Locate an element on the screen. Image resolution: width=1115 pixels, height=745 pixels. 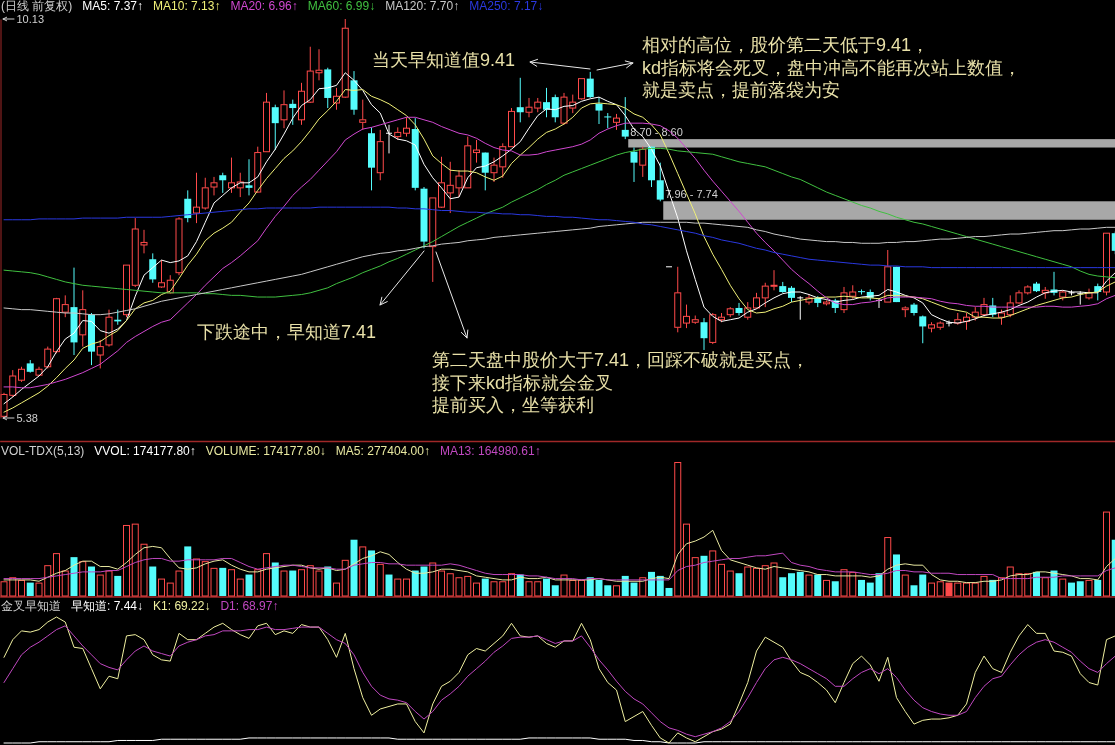
text: MA10: 7.13↑ is located at coordinates (187, 6).